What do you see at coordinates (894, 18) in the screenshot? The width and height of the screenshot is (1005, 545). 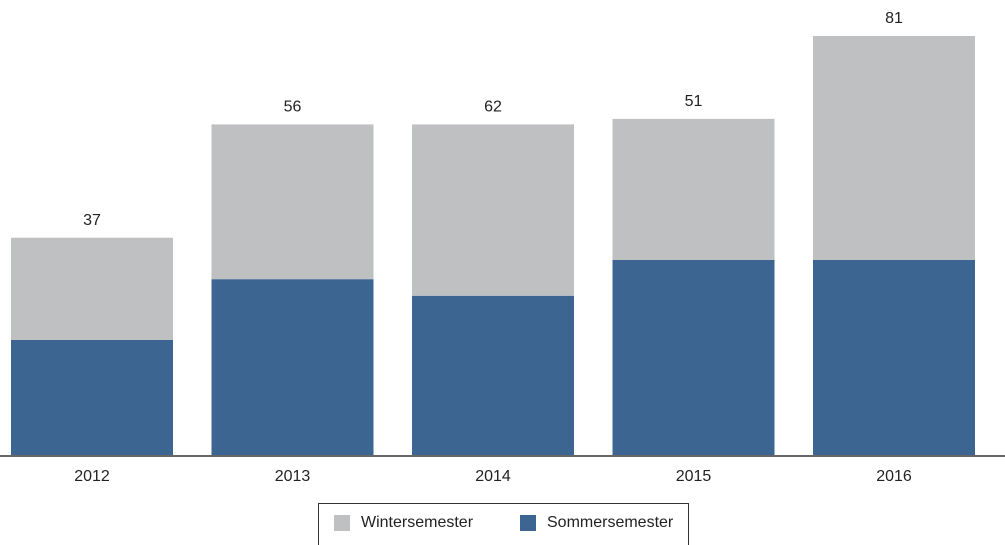 I see `data-label: 81` at bounding box center [894, 18].